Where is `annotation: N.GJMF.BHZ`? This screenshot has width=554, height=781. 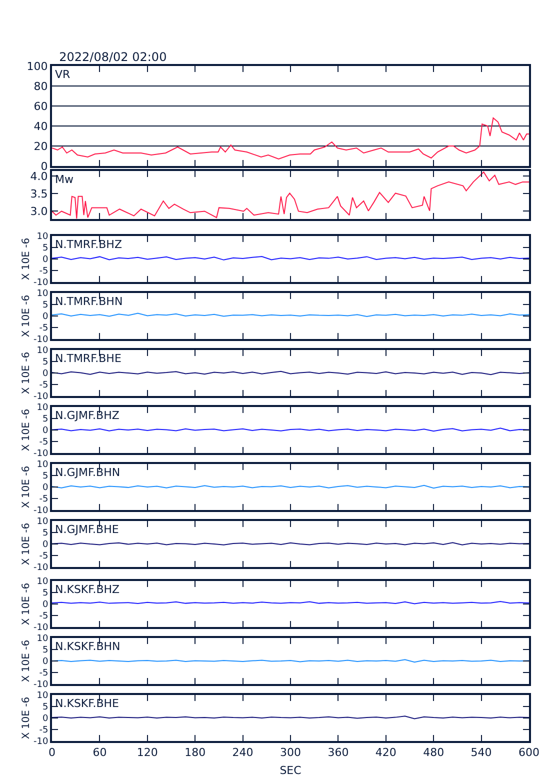 annotation: N.GJMF.BHZ is located at coordinates (87, 415).